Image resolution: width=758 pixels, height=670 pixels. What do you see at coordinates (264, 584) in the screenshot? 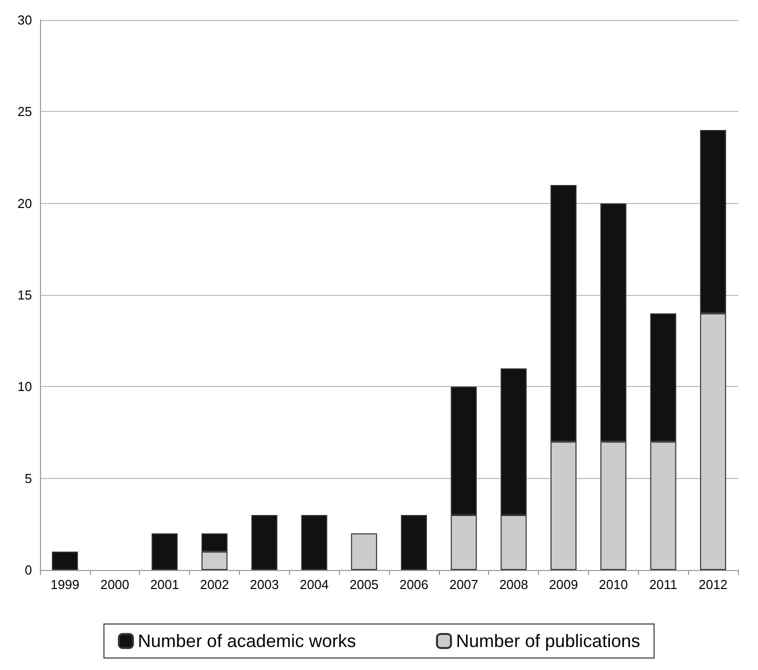
I see `x-tick-label: 2003` at bounding box center [264, 584].